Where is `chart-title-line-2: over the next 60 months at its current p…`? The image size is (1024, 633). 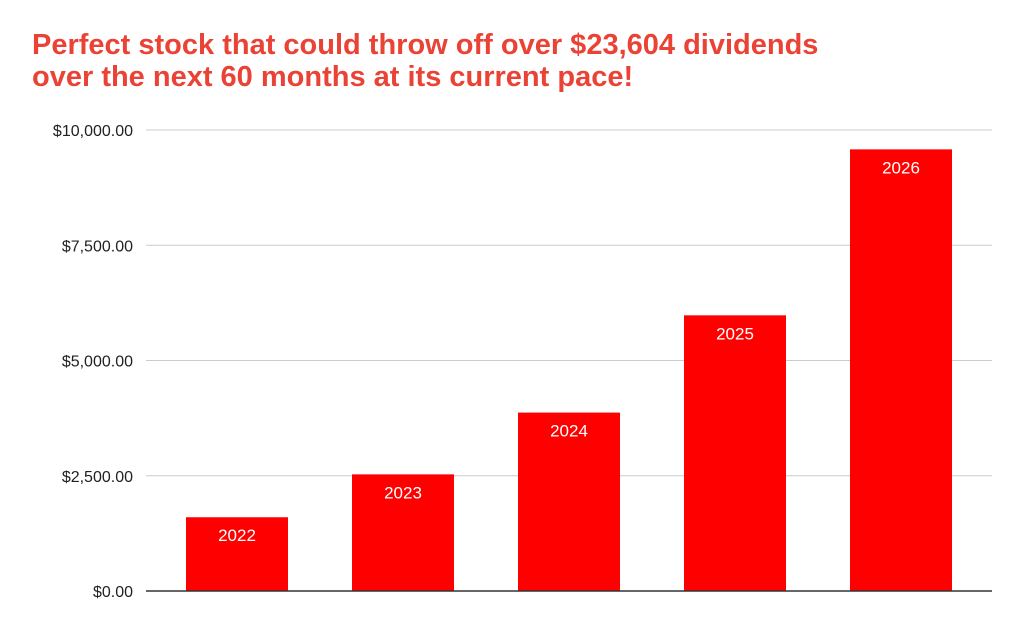 chart-title-line-2: over the next 60 months at its current p… is located at coordinates (333, 77).